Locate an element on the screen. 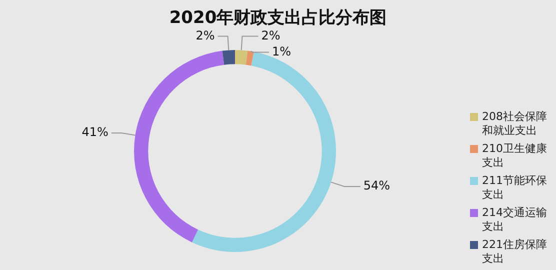  data-label: 54% is located at coordinates (376, 185).